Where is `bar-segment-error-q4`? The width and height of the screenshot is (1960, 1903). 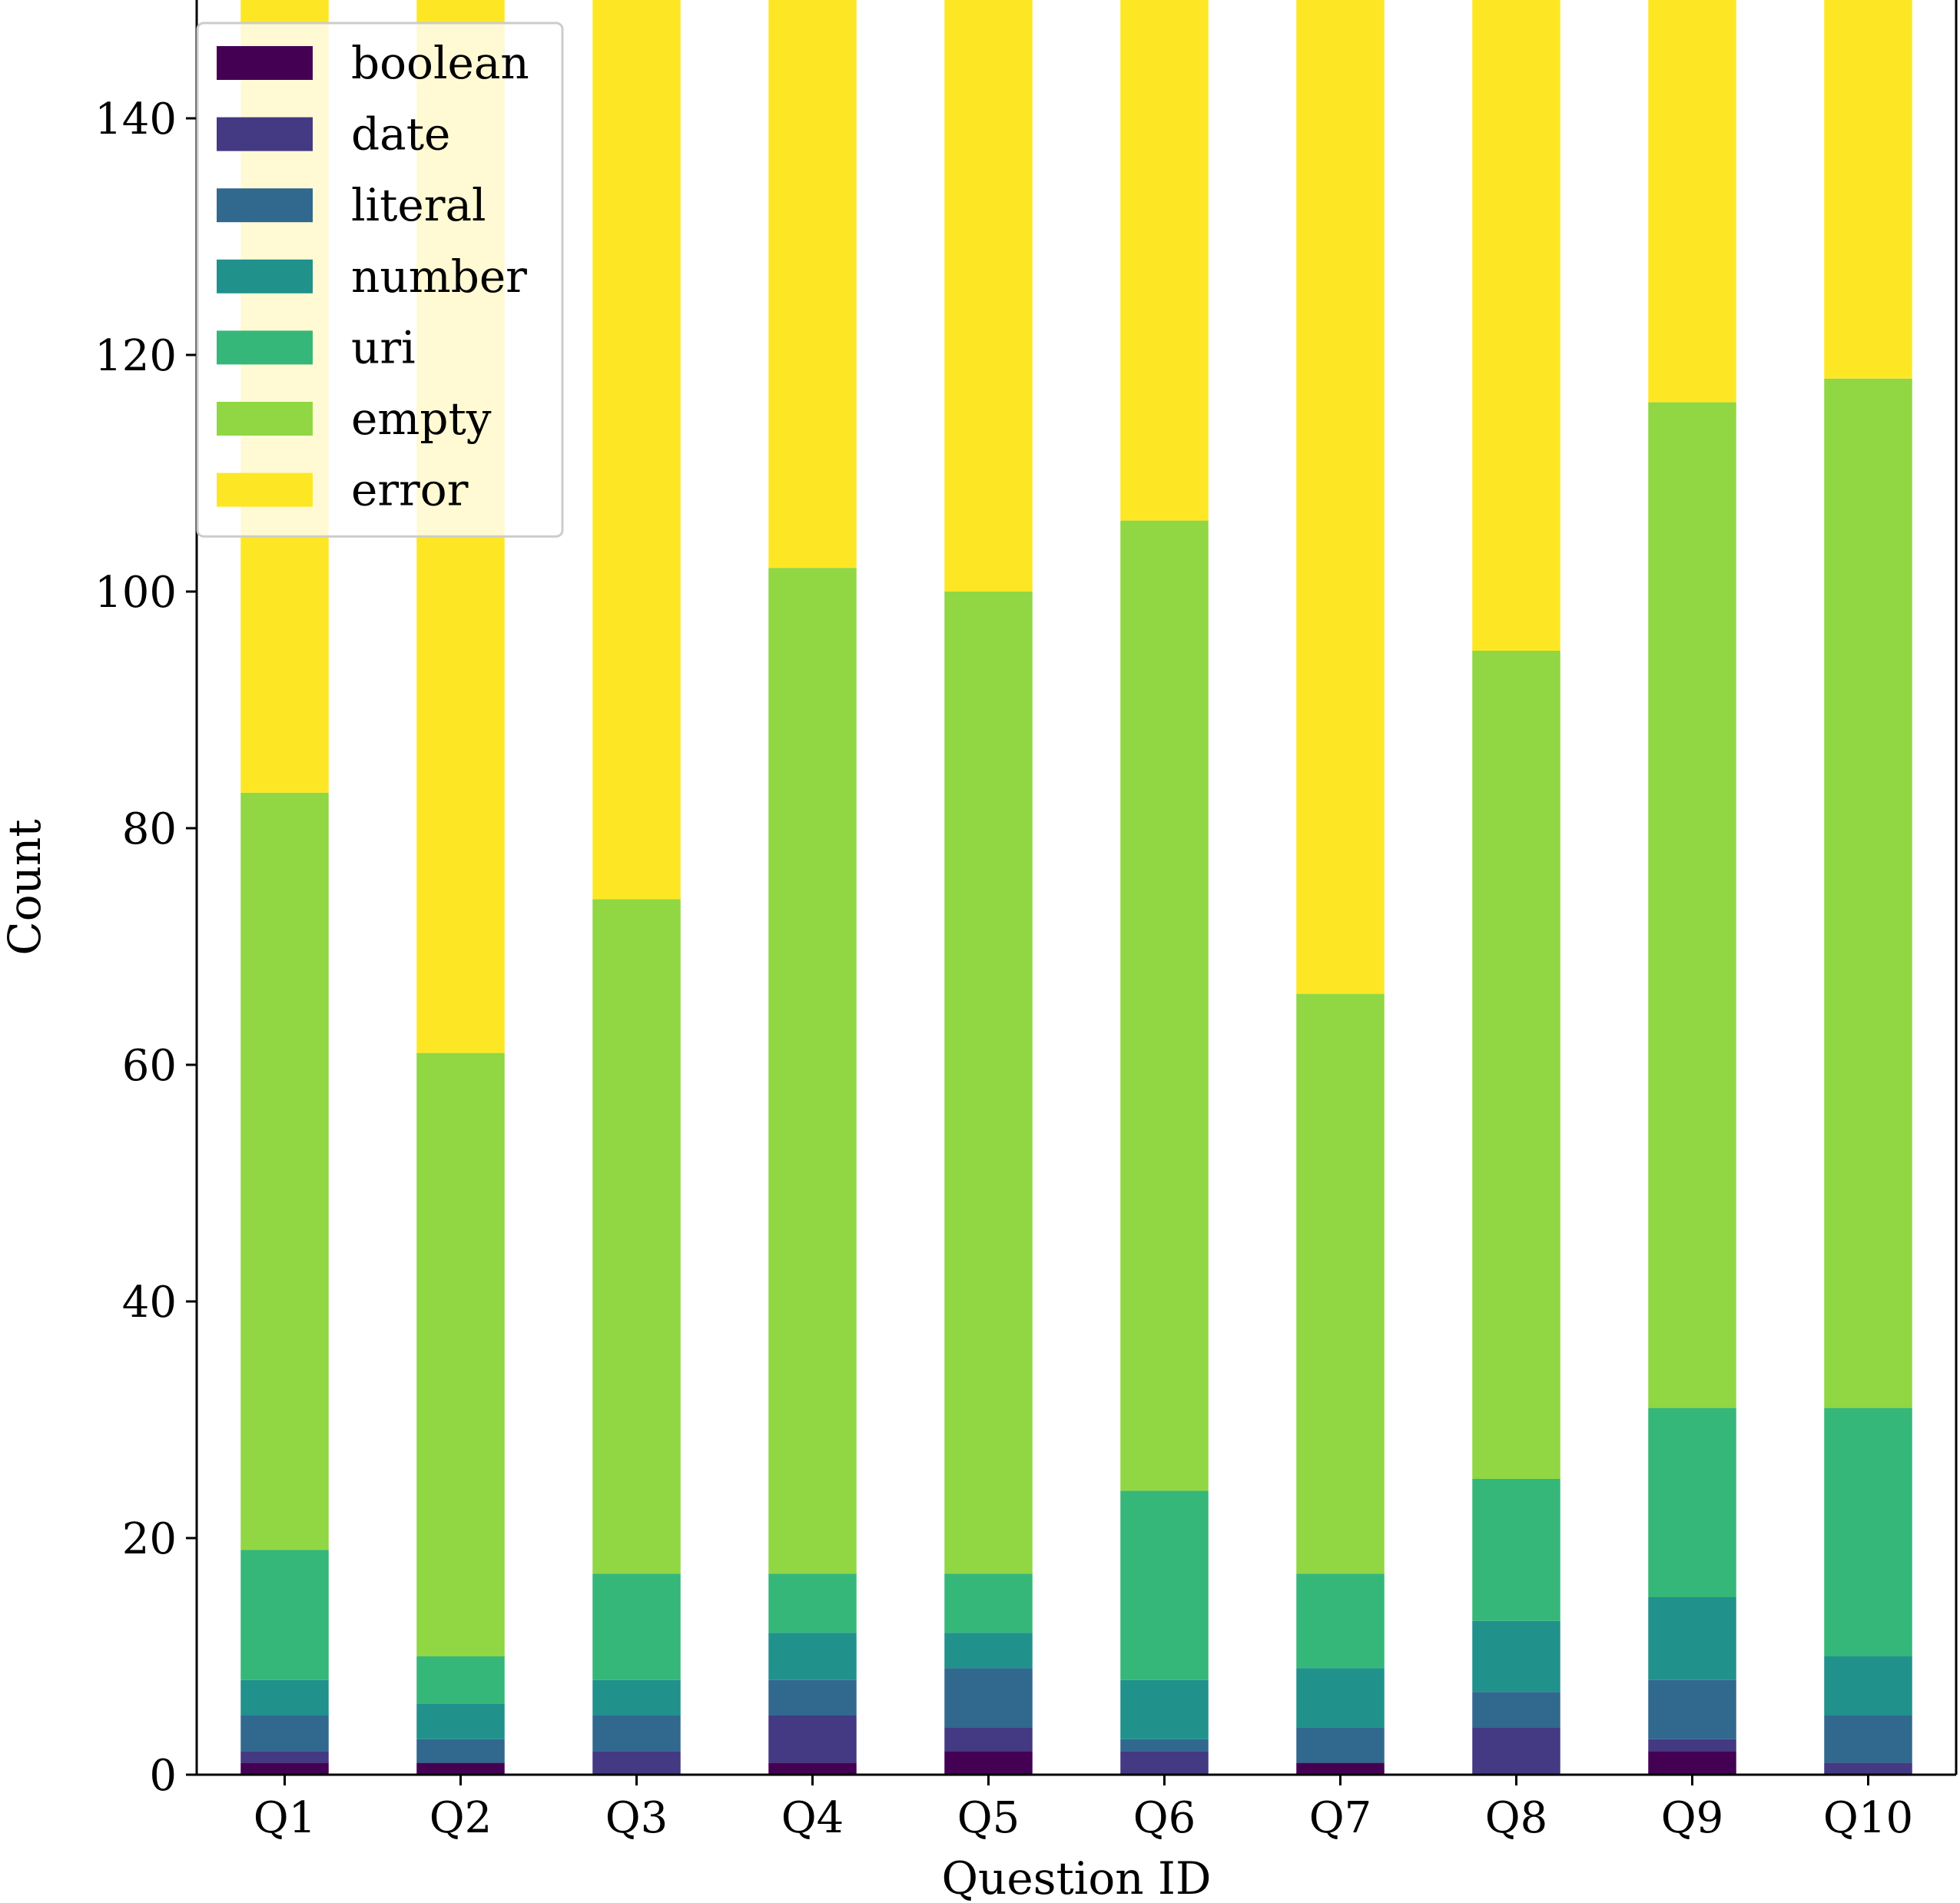 bar-segment-error-q4 is located at coordinates (812, 284).